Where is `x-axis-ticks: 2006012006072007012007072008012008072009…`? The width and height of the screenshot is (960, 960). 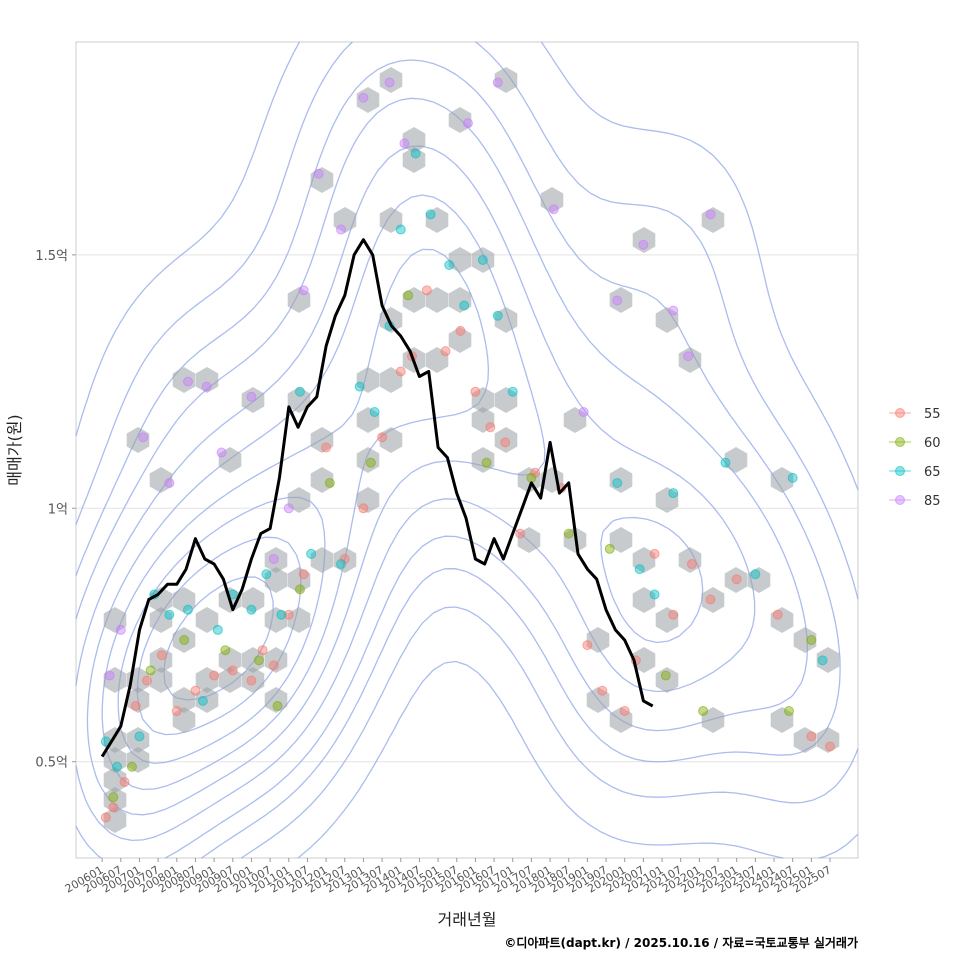 x-axis-ticks: 2006012006072007012007072008012008072009… is located at coordinates (448, 877).